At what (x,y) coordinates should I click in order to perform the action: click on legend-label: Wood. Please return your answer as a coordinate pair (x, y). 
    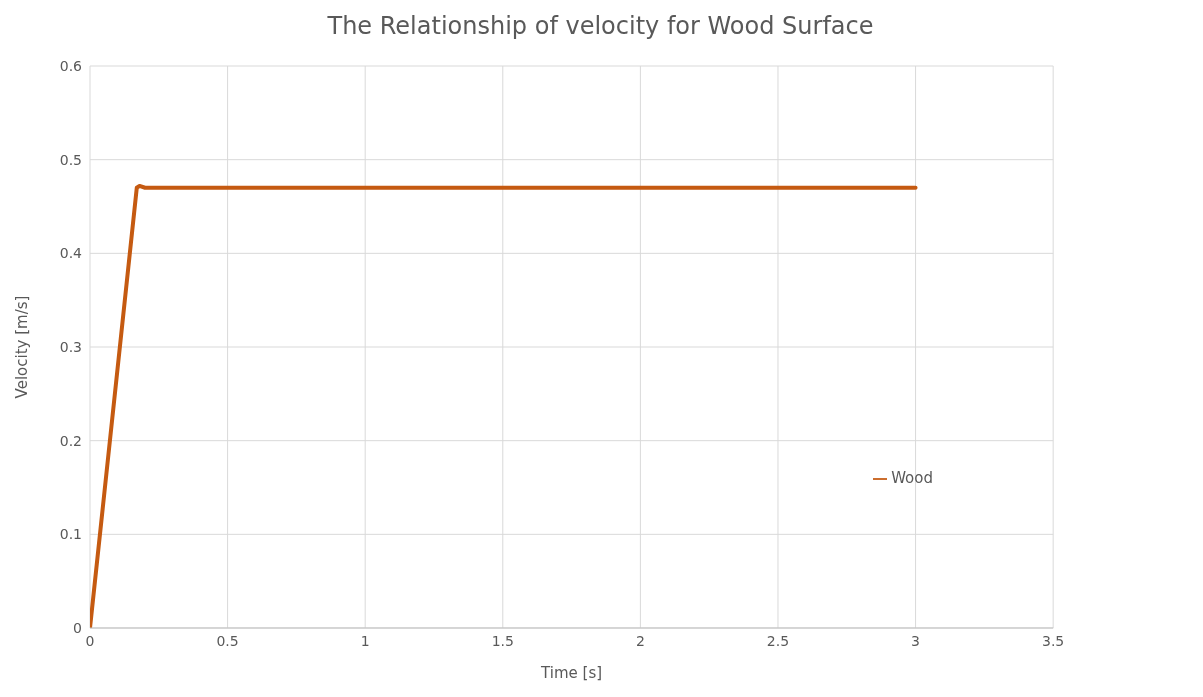
    Looking at the image, I should click on (912, 478).